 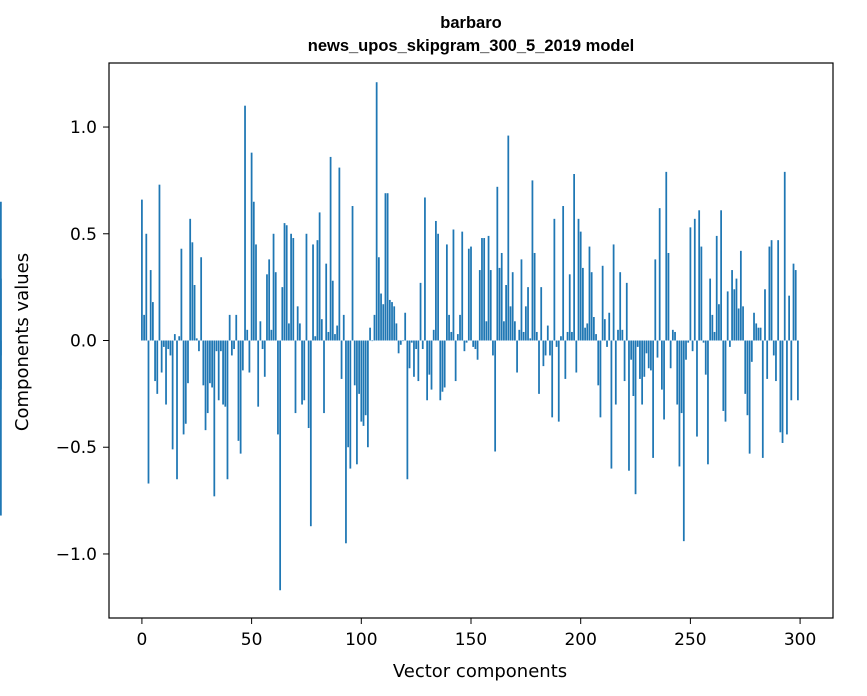 I want to click on y-tick-label: 1.0, so click(x=83, y=128).